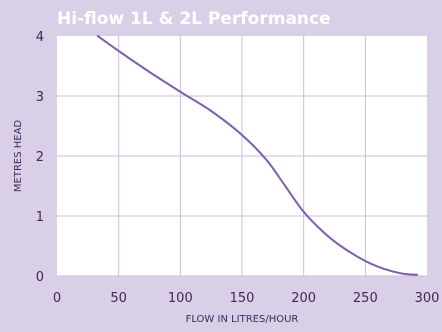 This screenshot has width=442, height=332. I want to click on x-tick-labels: 0 50 100 150 200 250 300, so click(246, 298).